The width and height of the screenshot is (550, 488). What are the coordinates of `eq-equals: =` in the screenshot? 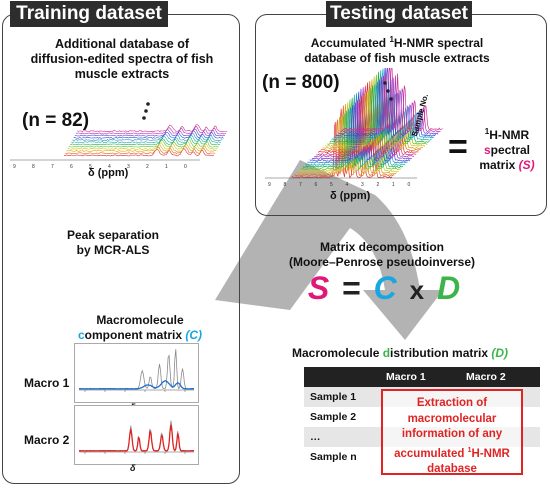 It's located at (352, 288).